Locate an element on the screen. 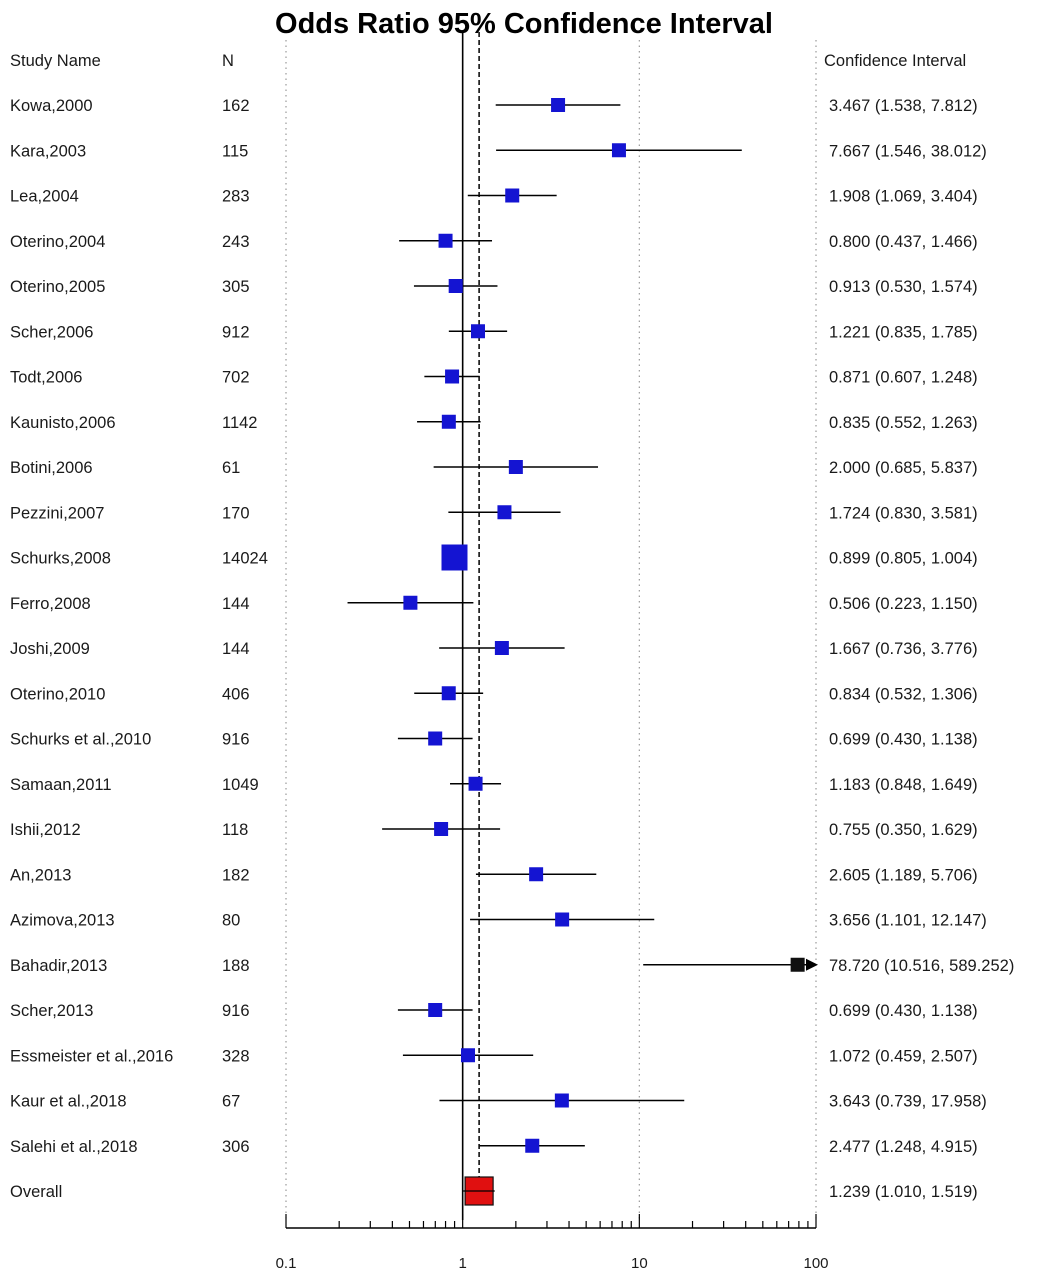 This screenshot has width=1042, height=1280. x-tick-label: 10 is located at coordinates (639, 1263).